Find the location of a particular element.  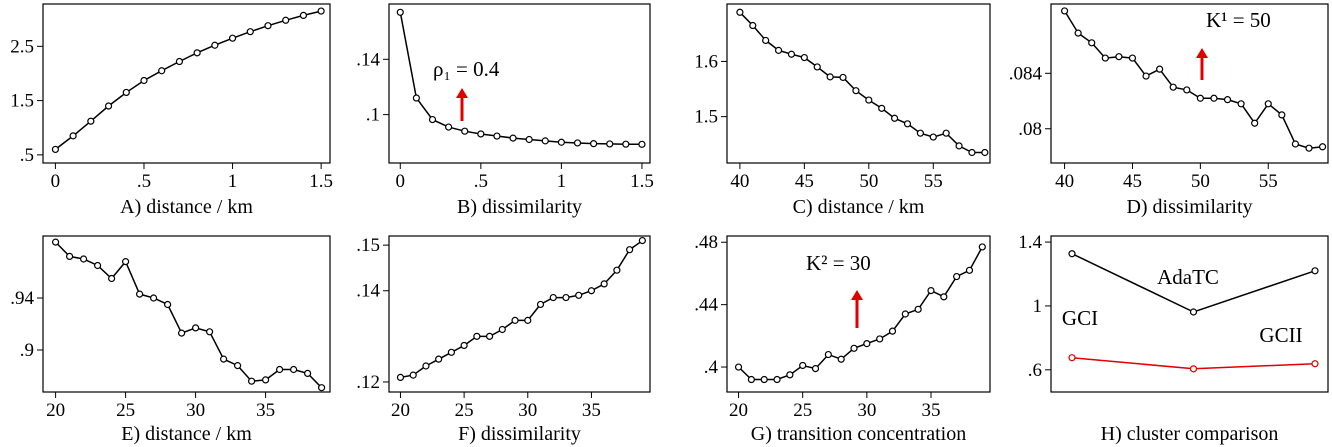

x-tick-label: 30 is located at coordinates (527, 410).